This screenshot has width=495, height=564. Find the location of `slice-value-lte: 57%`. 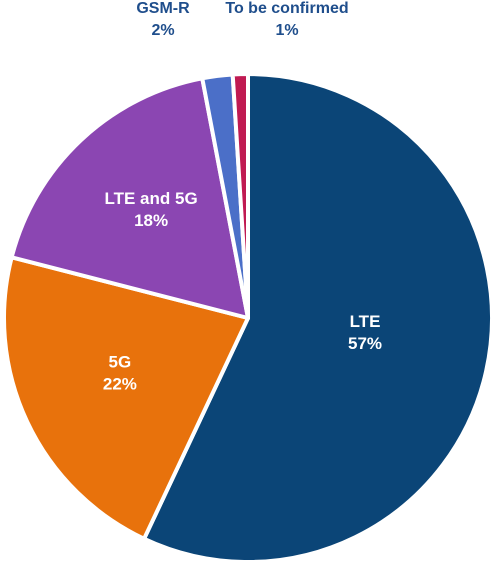

slice-value-lte: 57% is located at coordinates (365, 343).